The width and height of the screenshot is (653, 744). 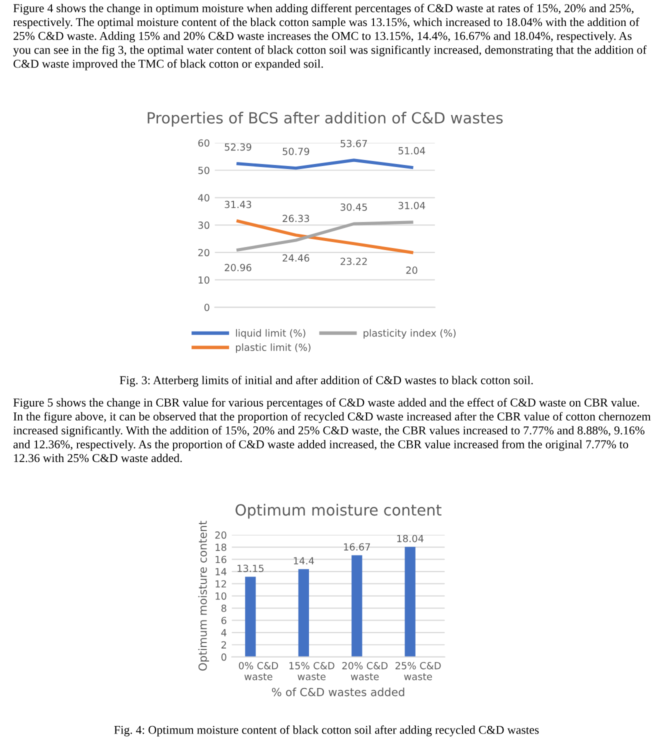 I want to click on data-label: 52.39, so click(x=238, y=147).